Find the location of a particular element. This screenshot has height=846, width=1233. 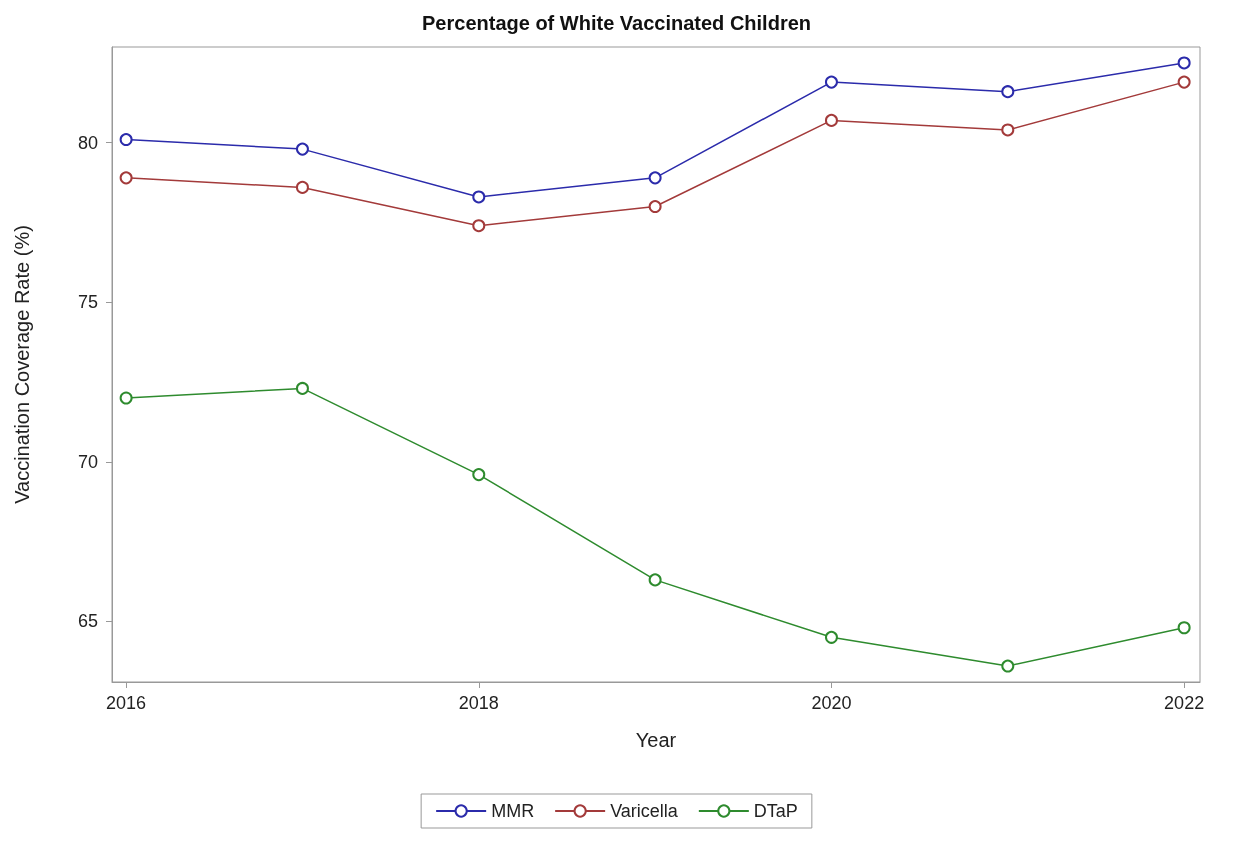

y-tick-label: 80 is located at coordinates (87, 142).